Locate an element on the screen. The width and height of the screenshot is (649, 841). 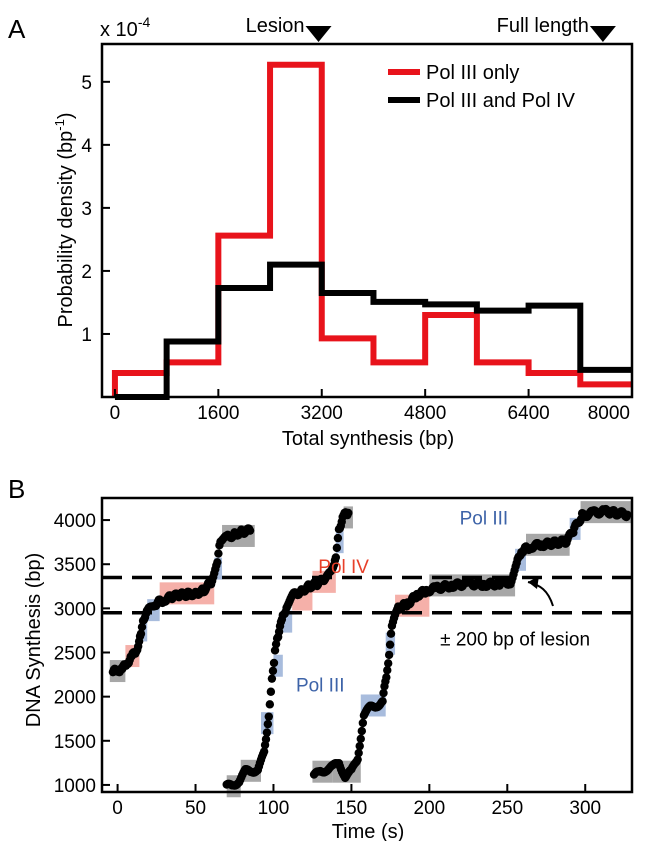
y-tick-label: 1 is located at coordinates (86, 335).